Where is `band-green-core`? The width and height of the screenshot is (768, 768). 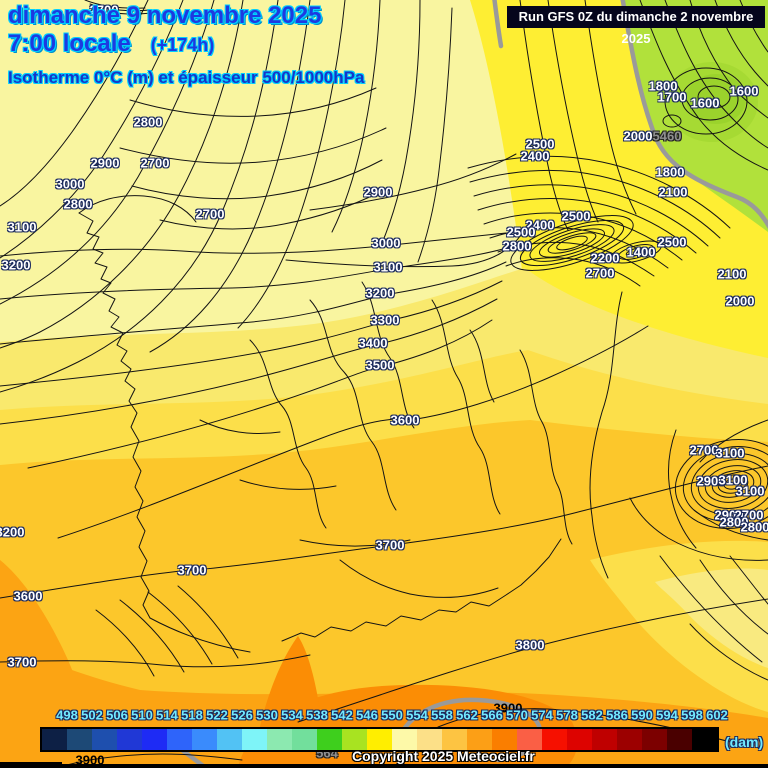
band-green-core is located at coordinates (716, 99).